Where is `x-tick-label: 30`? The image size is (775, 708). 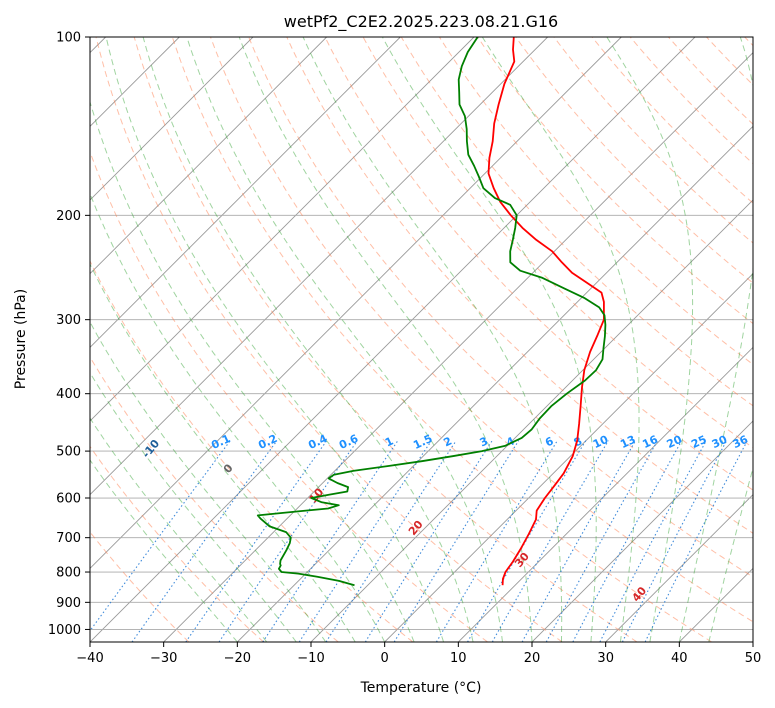
x-tick-label: 30 is located at coordinates (605, 658).